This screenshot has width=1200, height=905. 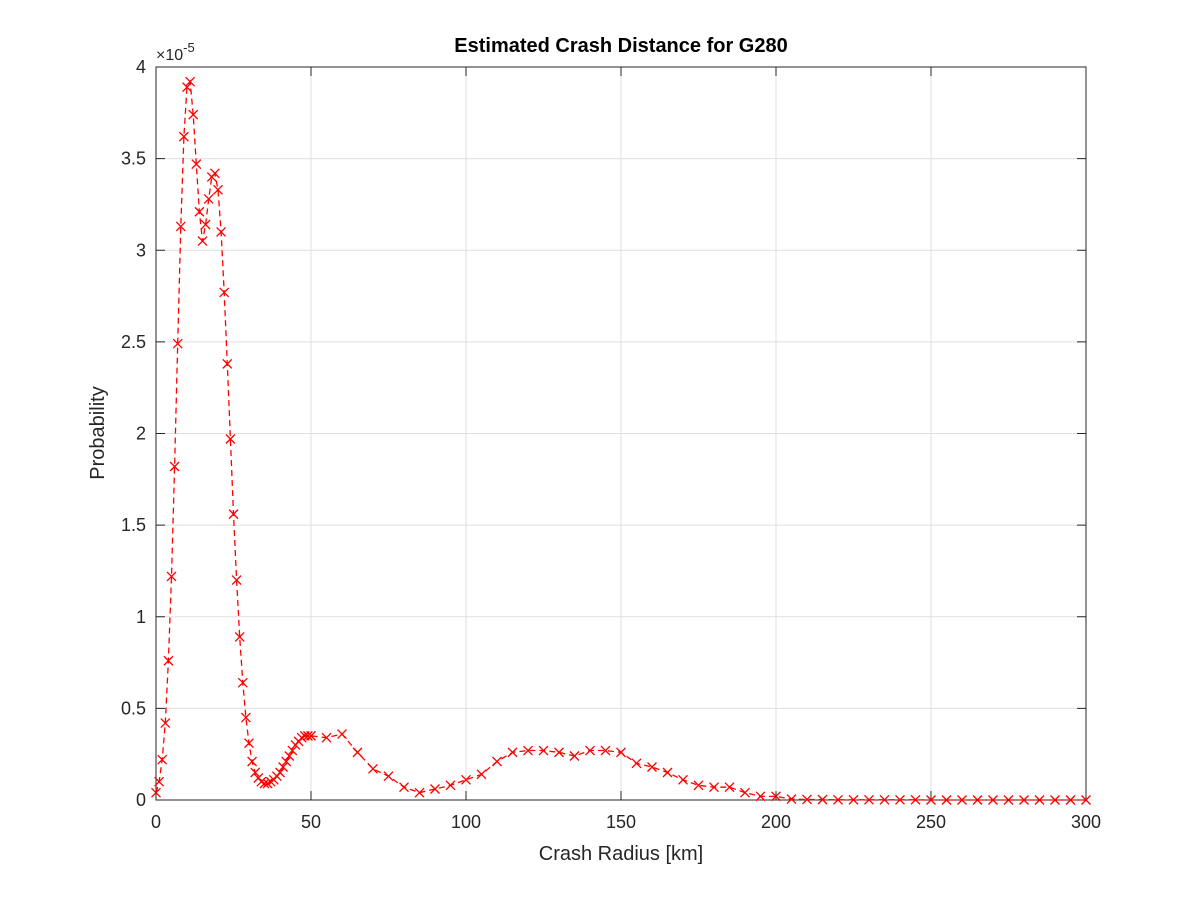 I want to click on y-tick-label: 0, so click(x=141, y=800).